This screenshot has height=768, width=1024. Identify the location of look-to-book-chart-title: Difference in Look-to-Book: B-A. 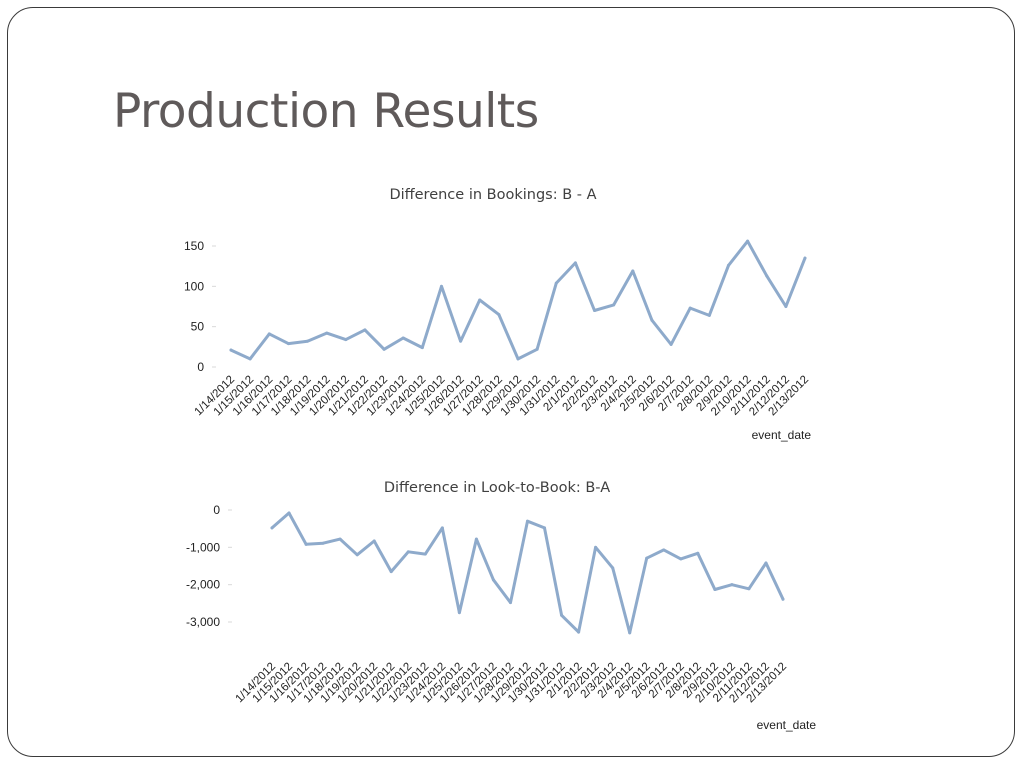
(497, 488).